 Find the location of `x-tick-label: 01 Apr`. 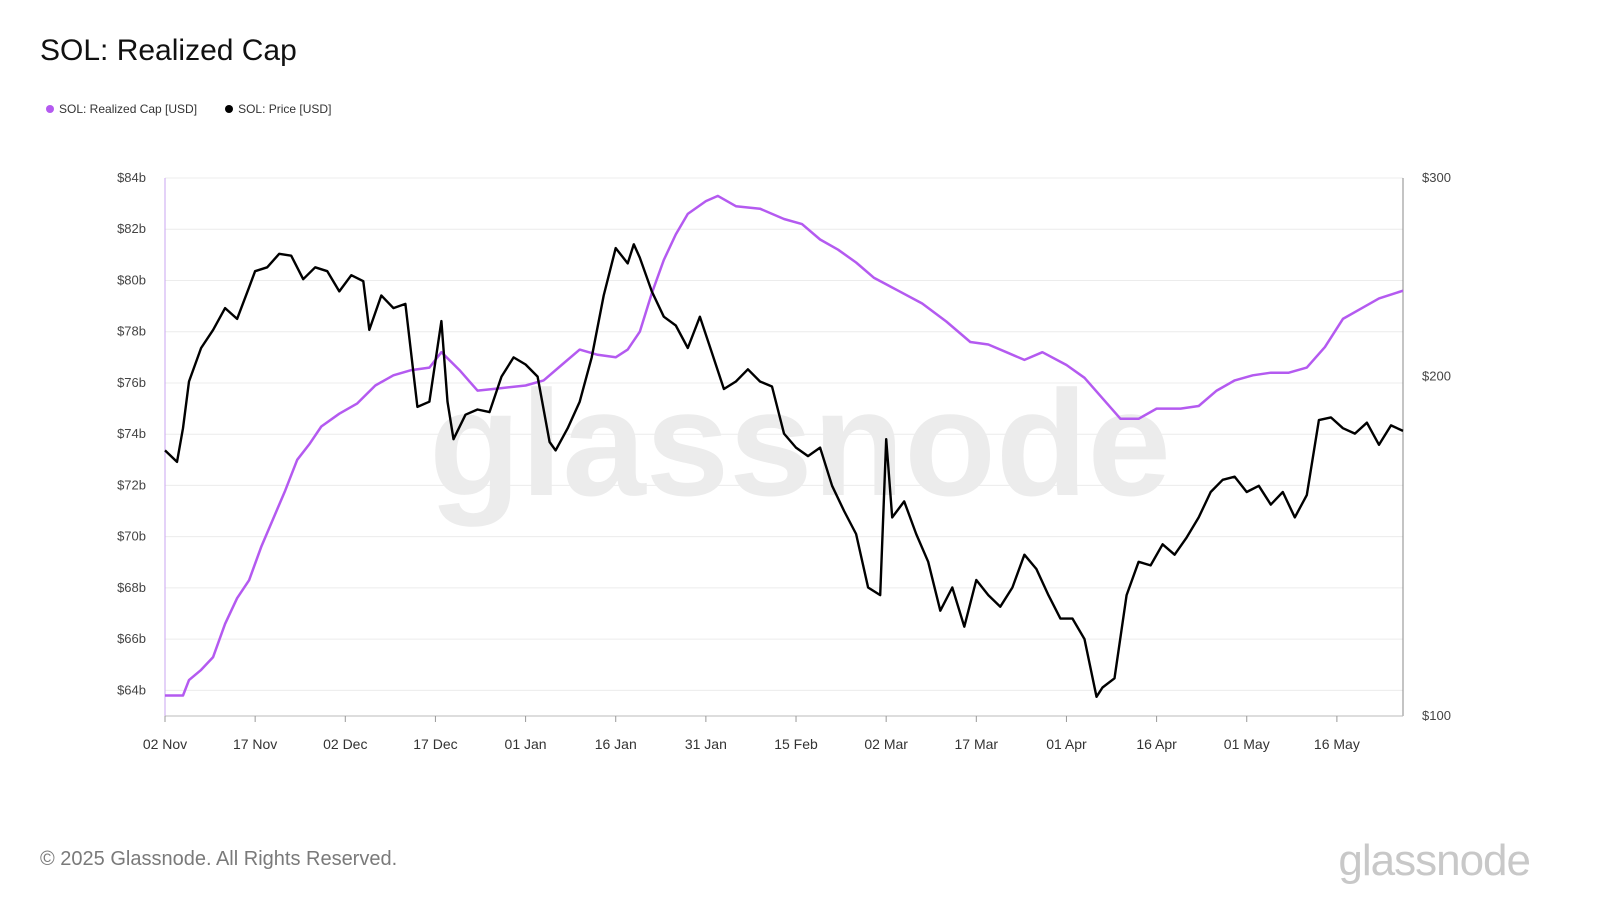

x-tick-label: 01 Apr is located at coordinates (1066, 744).